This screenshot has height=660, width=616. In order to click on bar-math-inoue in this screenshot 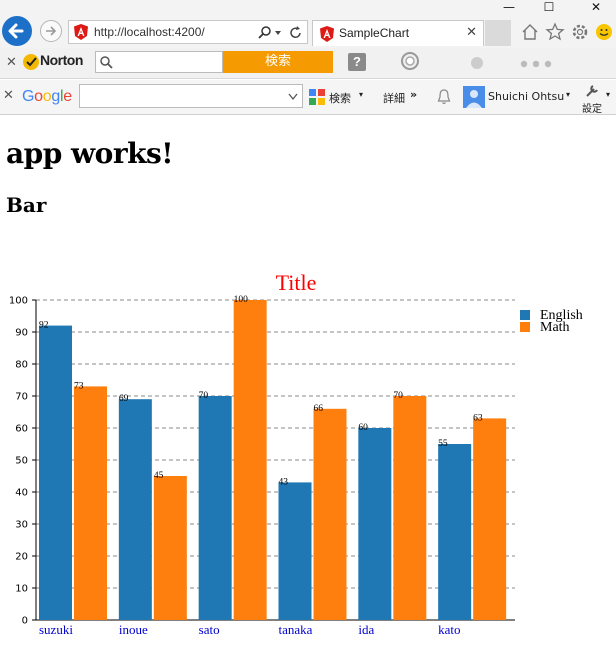, I will do `click(170, 548)`.